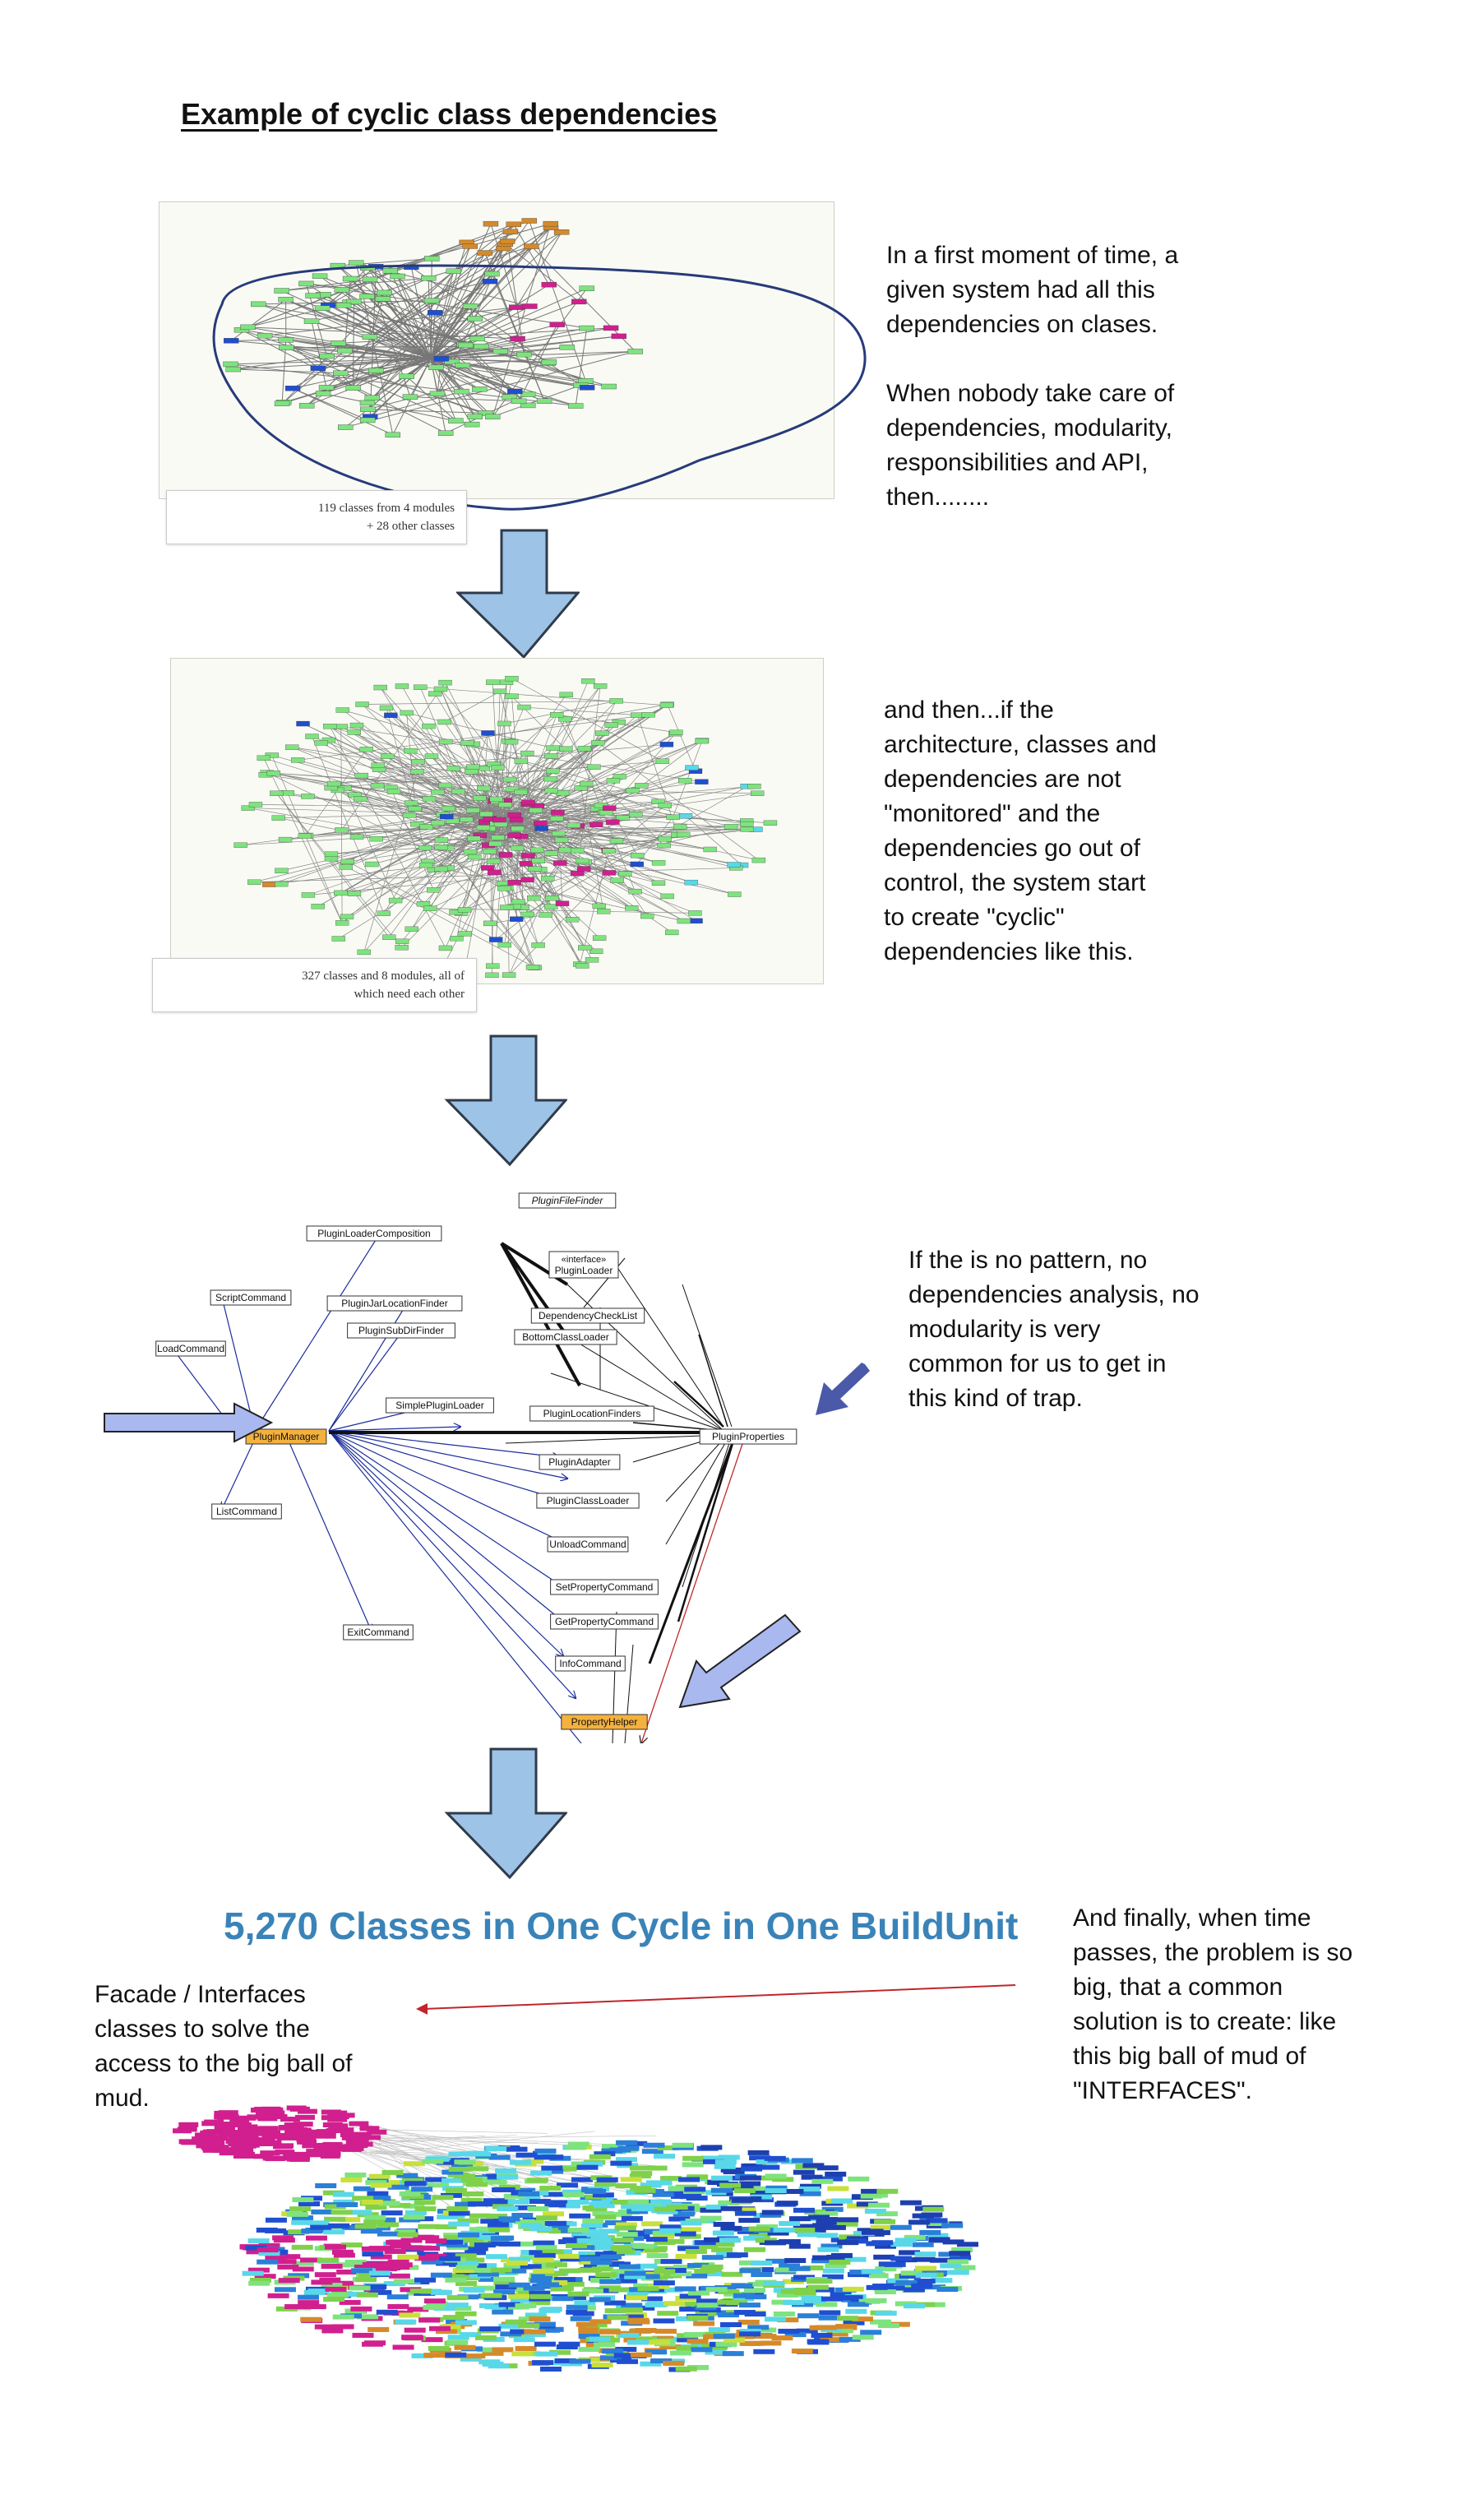 This screenshot has width=1484, height=2513. What do you see at coordinates (1021, 289) in the screenshot?
I see `note-1-line: given system had all this` at bounding box center [1021, 289].